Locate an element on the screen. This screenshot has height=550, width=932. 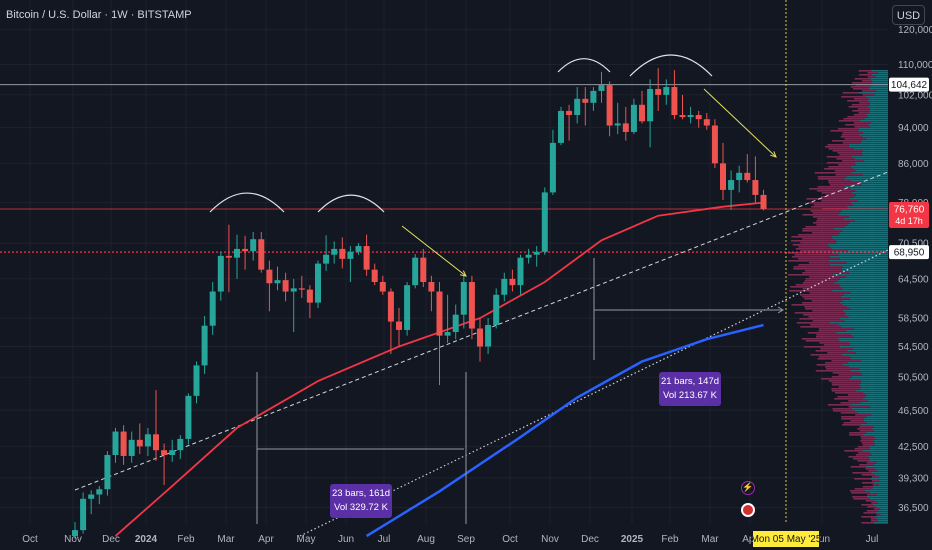
x-tick-label: 2024 is located at coordinates (146, 539).